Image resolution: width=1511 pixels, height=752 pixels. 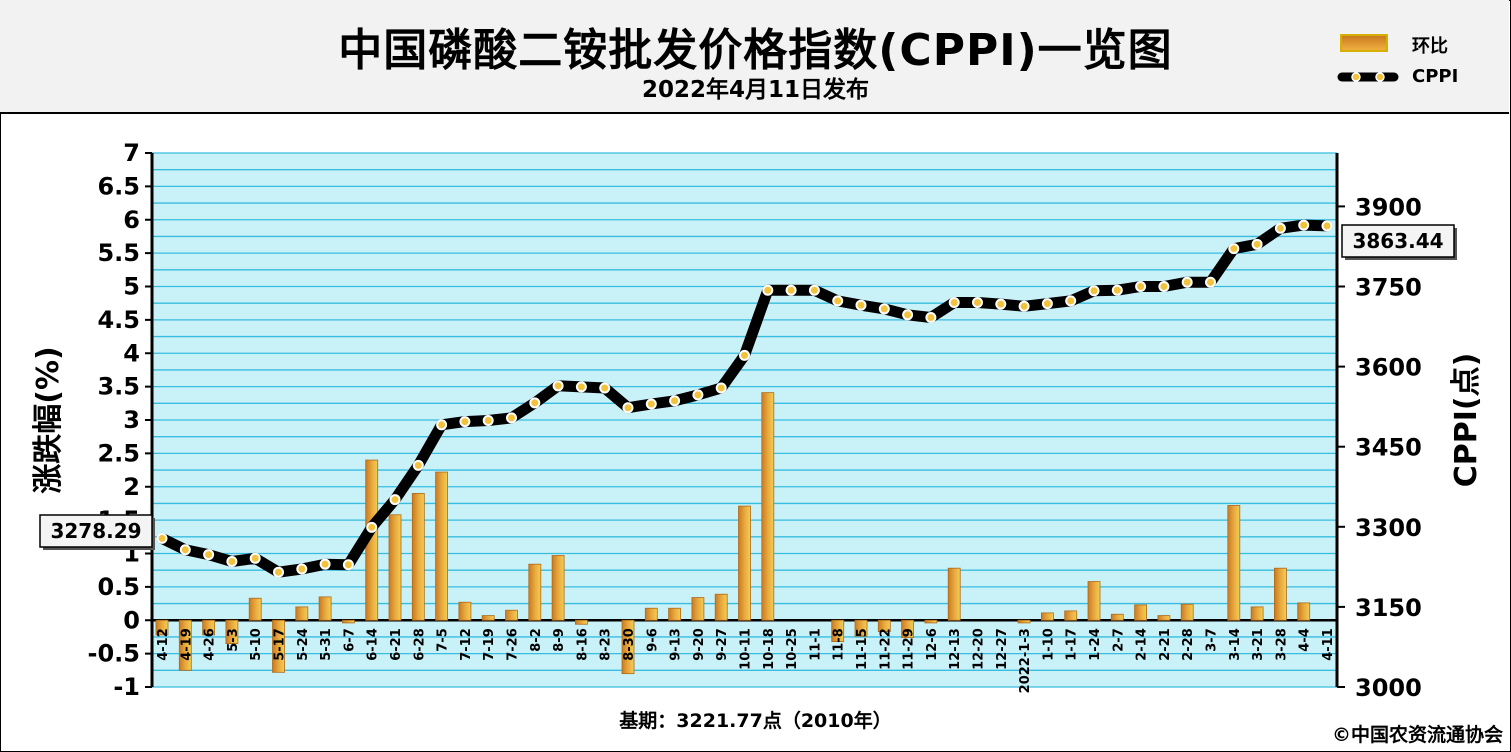 I want to click on x-tick-label: 11-22, so click(x=885, y=649).